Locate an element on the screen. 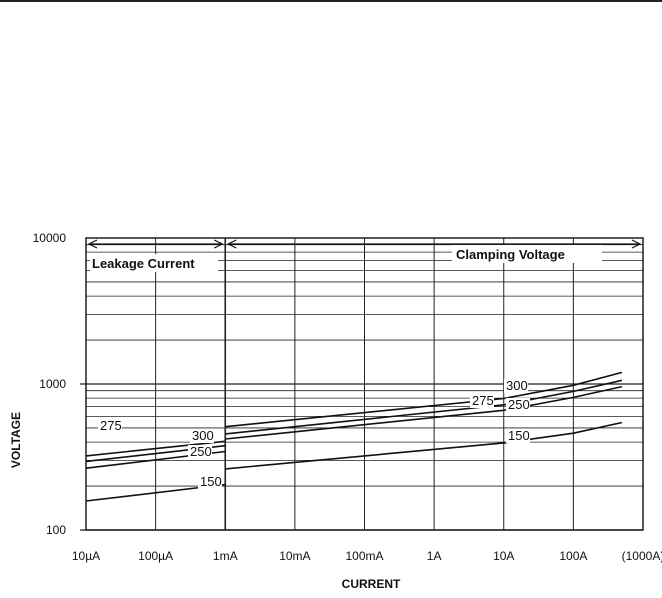 This screenshot has width=662, height=598. leakage-arrow-head-right is located at coordinates (218, 244).